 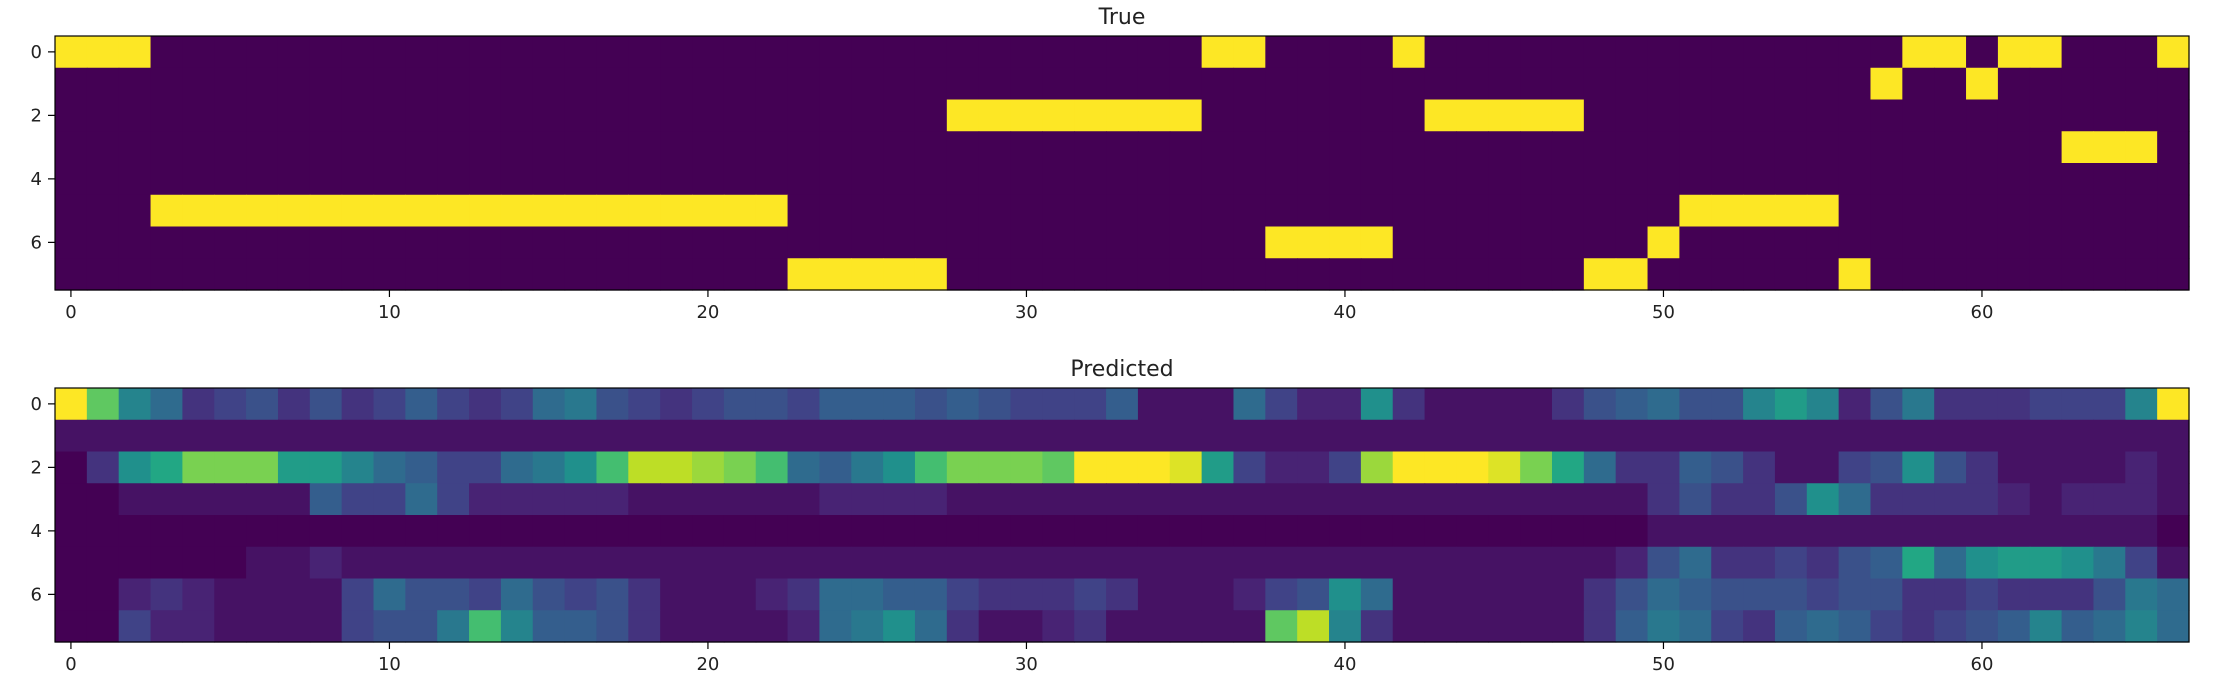 I want to click on predicted-y-tick-label: 4, so click(x=36, y=531).